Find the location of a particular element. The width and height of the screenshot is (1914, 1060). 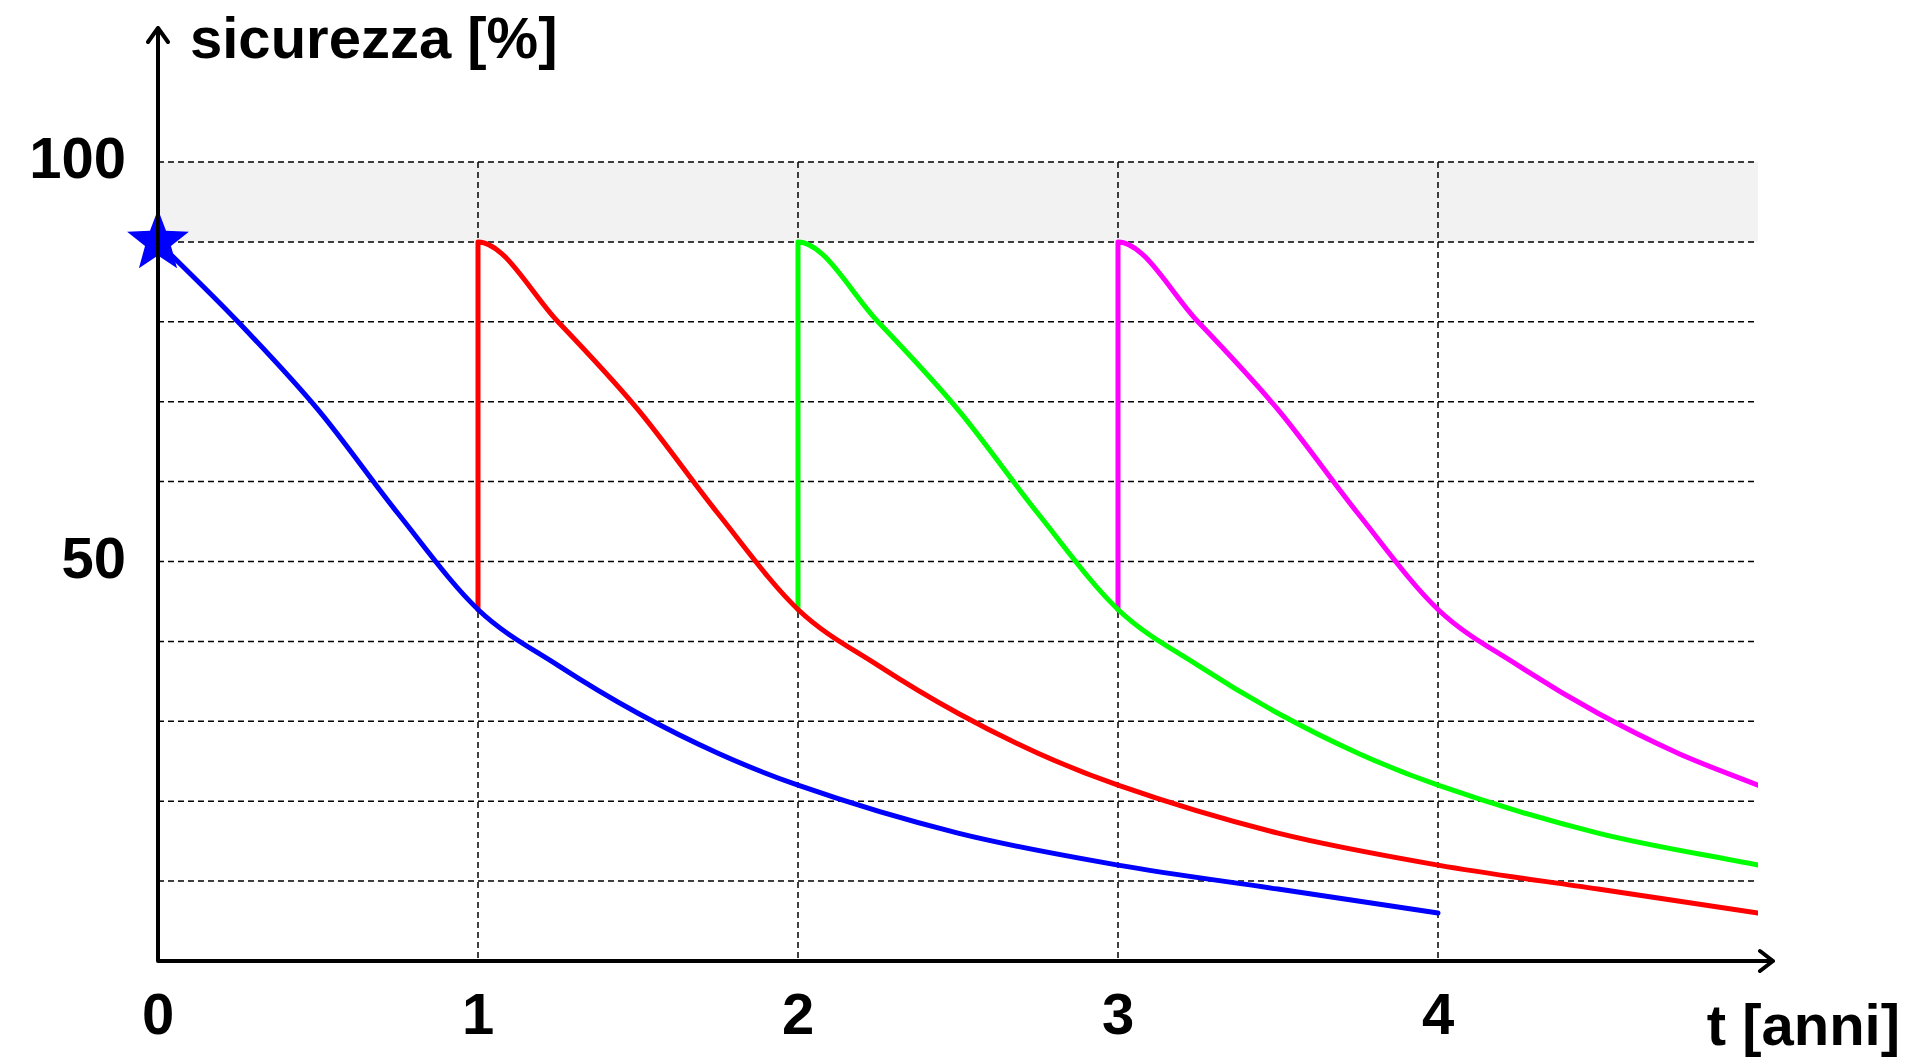

y-tick-label: 100 is located at coordinates (77, 157).